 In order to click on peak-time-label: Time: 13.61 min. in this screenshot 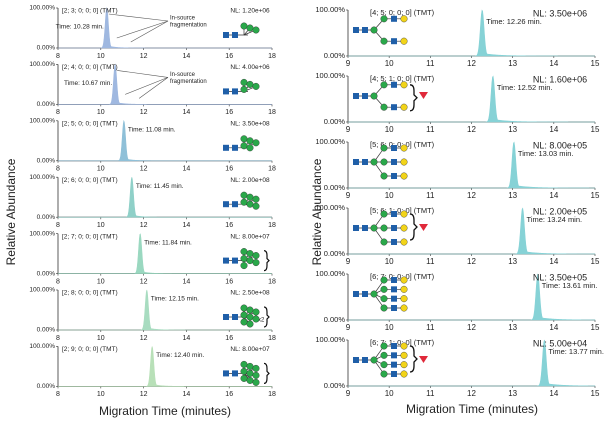, I will do `click(570, 285)`.